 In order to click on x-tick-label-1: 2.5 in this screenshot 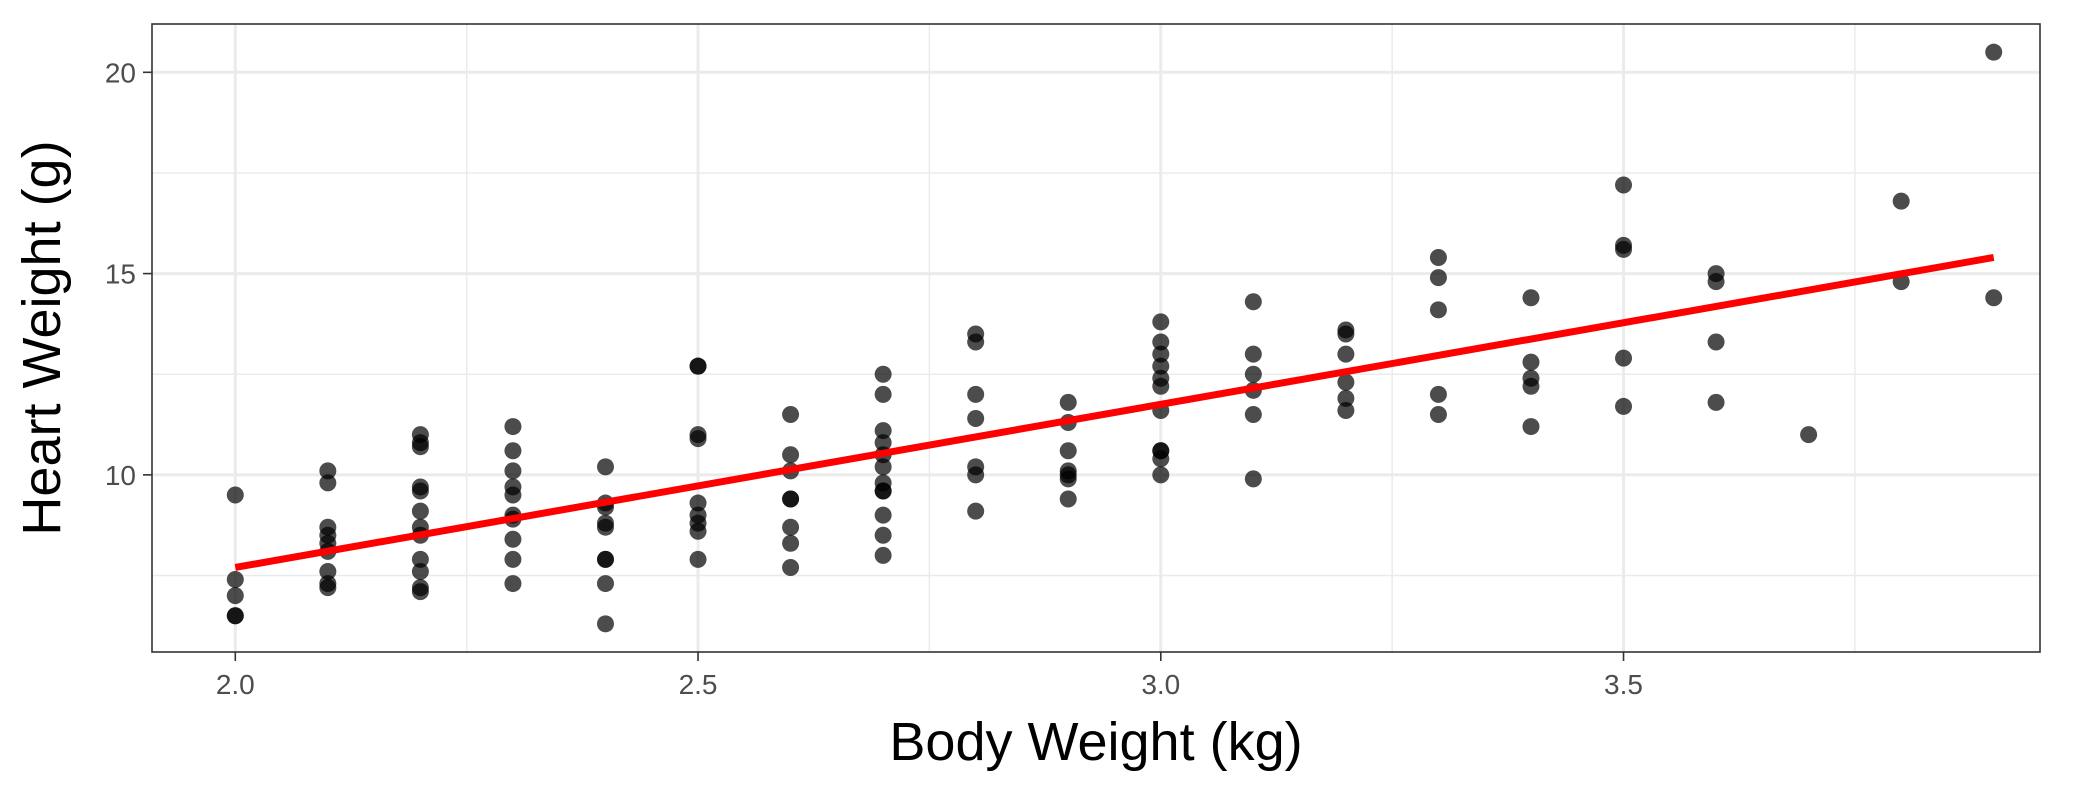, I will do `click(698, 684)`.